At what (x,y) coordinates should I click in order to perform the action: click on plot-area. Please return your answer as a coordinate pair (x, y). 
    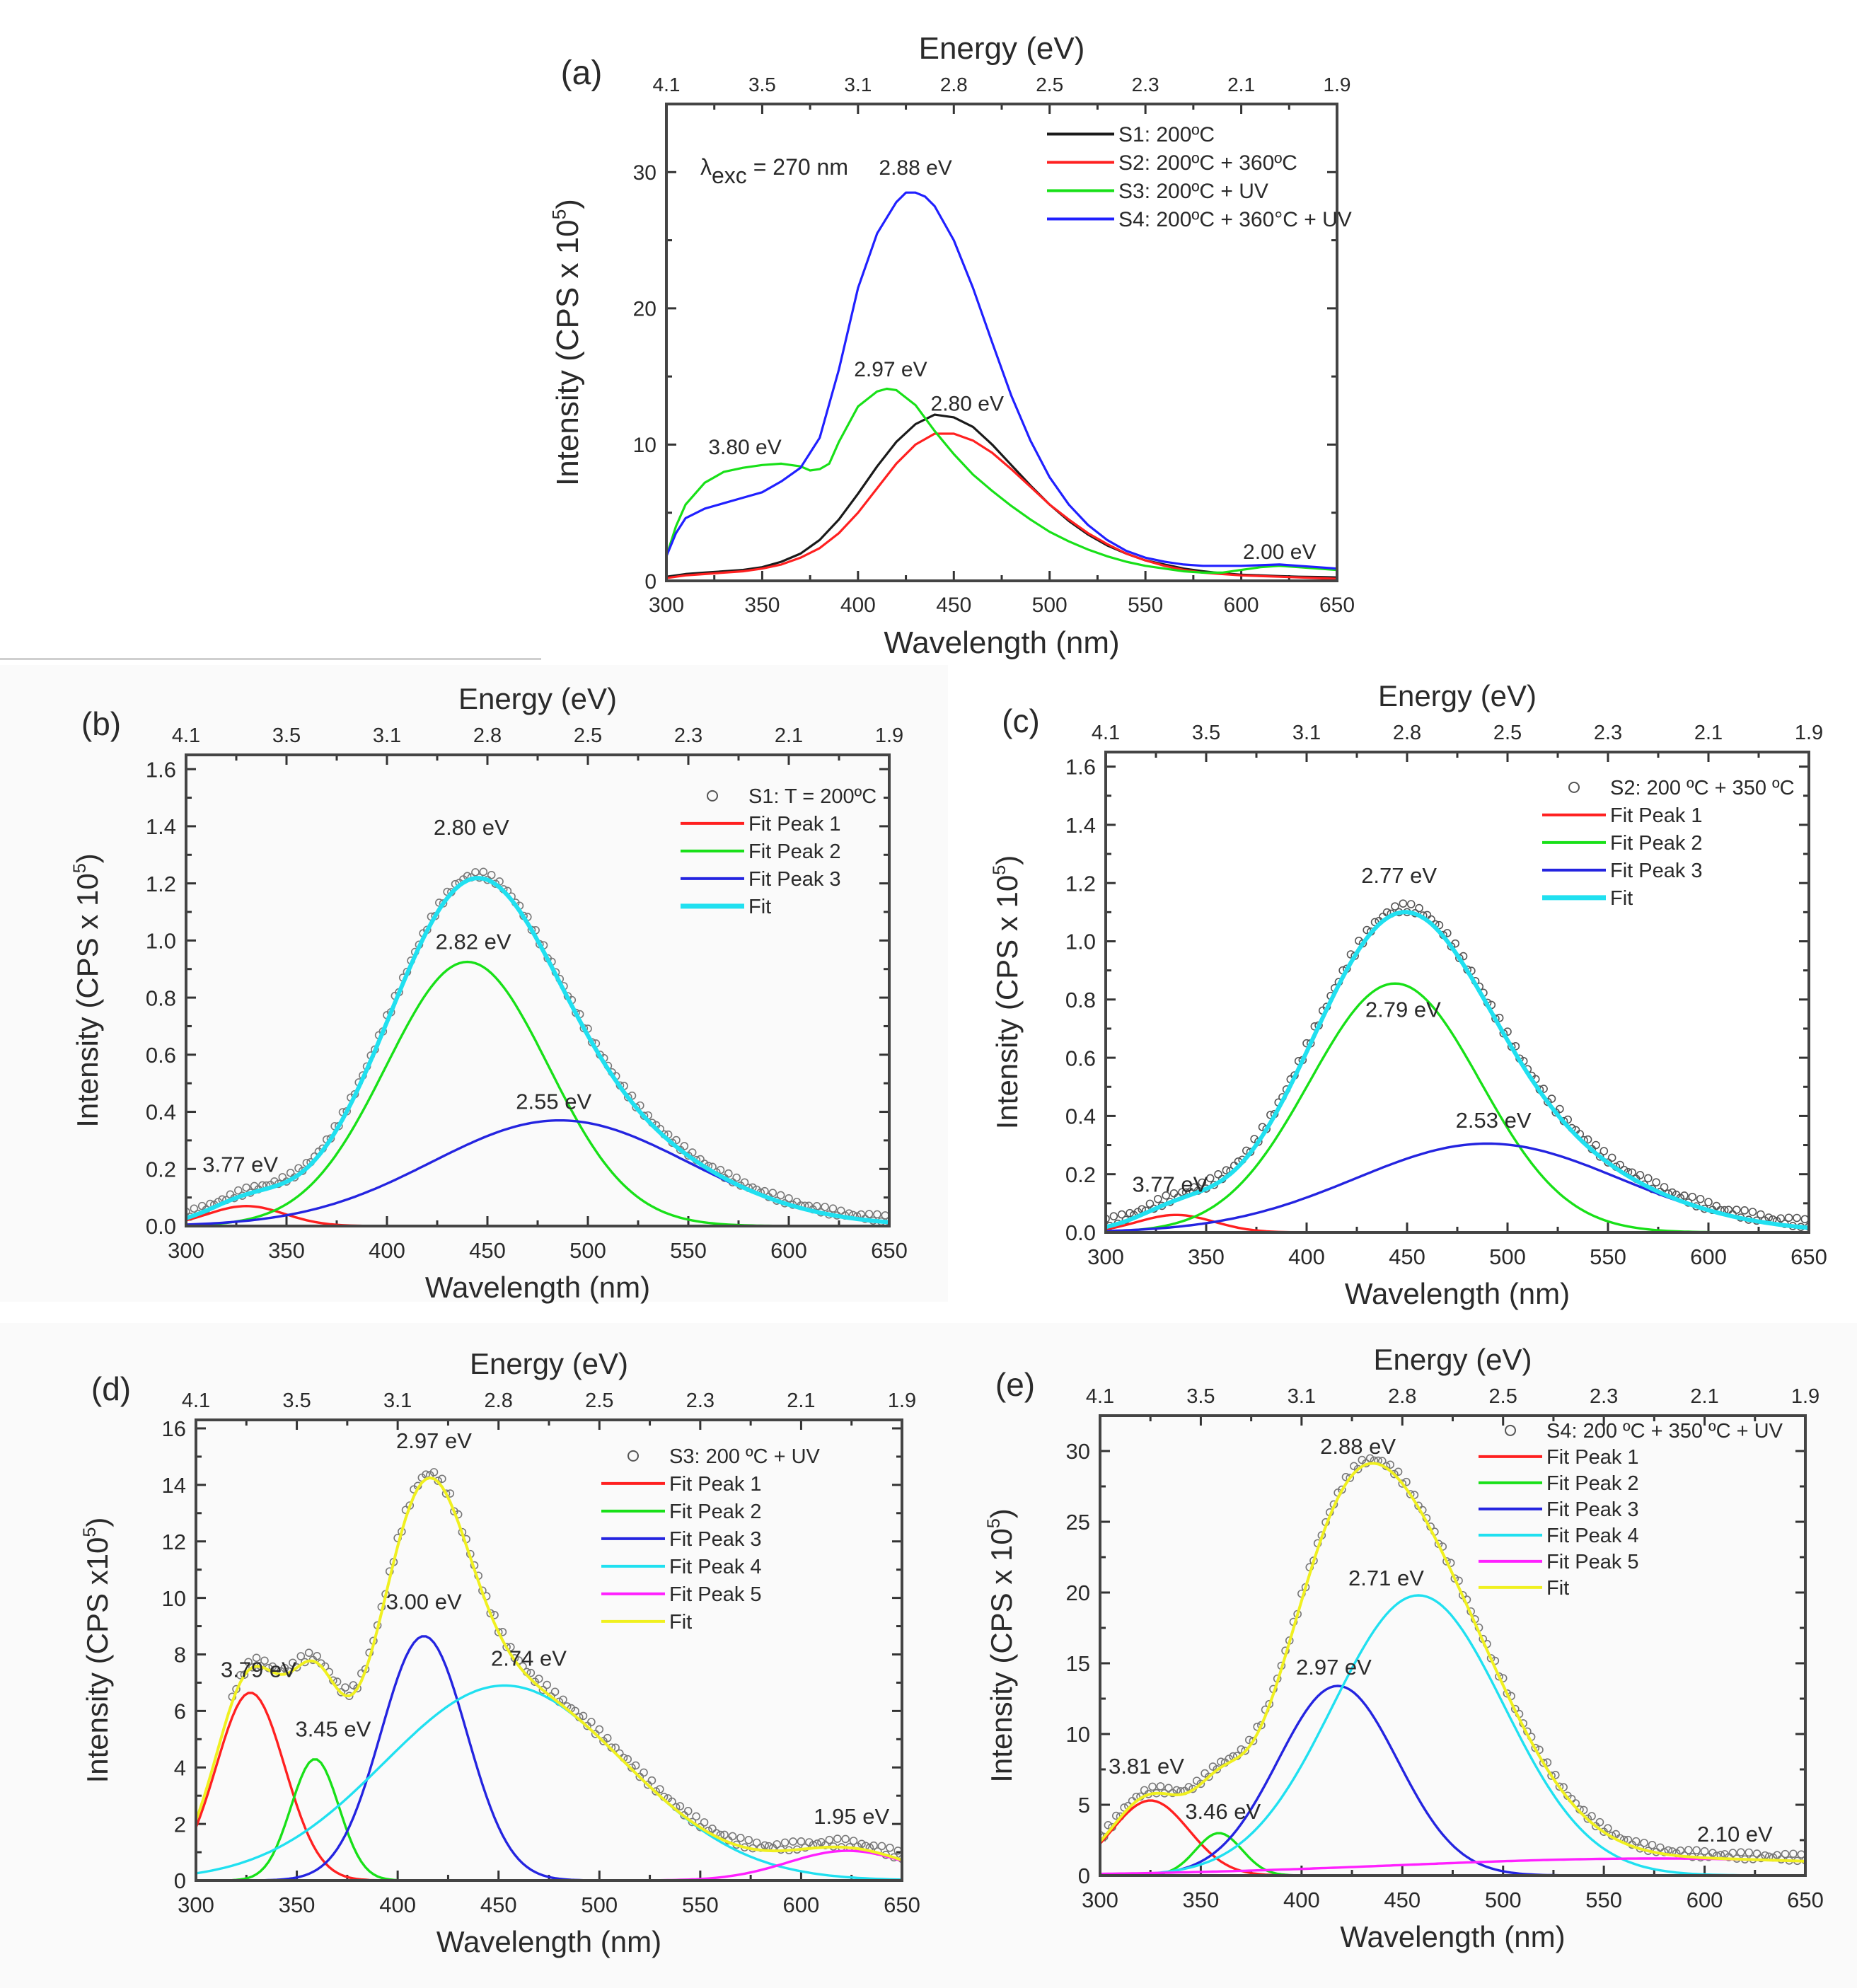
    Looking at the image, I should click on (1001, 385).